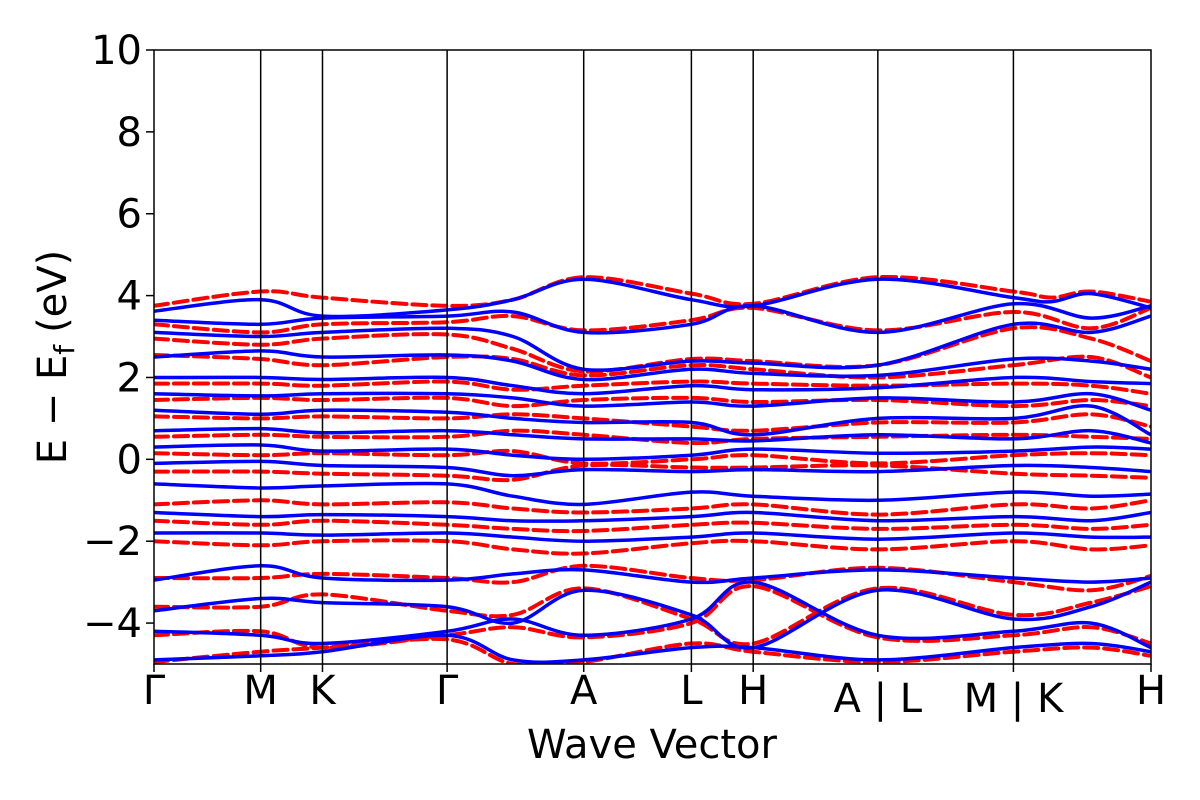  Describe the element at coordinates (118, 337) in the screenshot. I see `y-axis-ticks: −4 −2 0 2 4 6 8 10` at that location.